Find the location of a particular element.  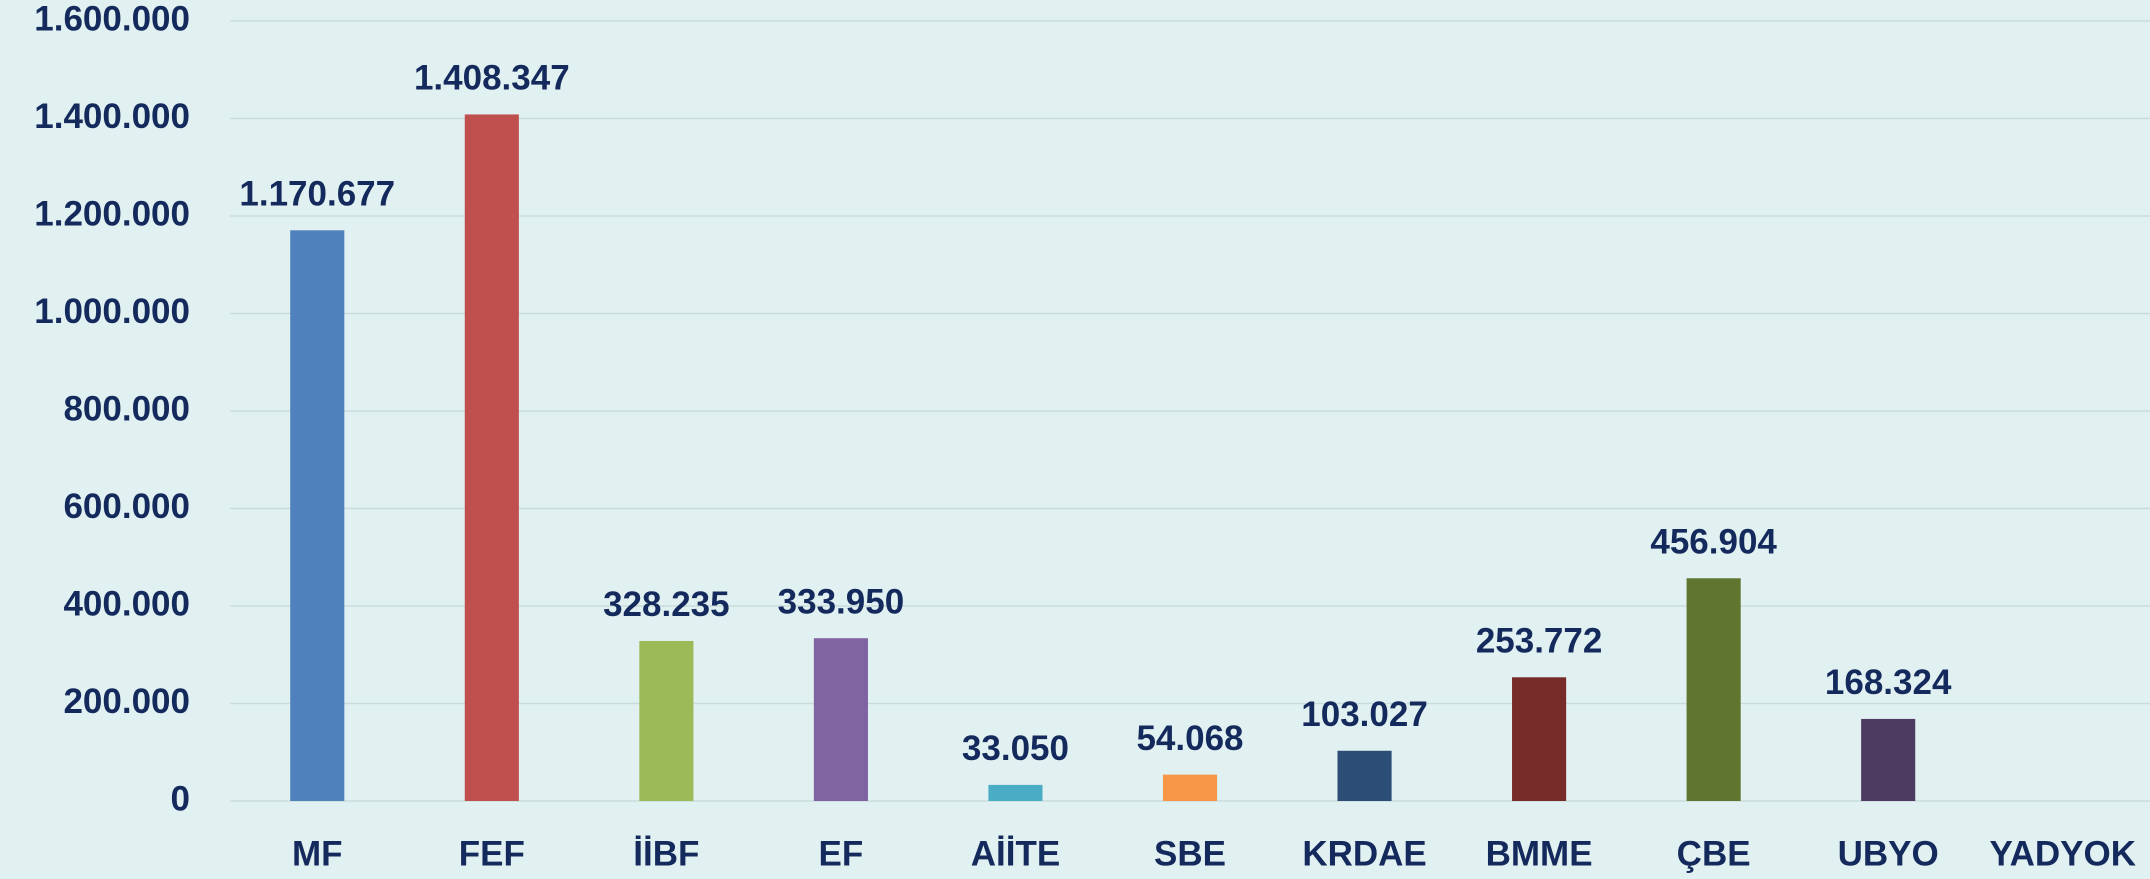

y-tick-label: 800.000 is located at coordinates (126, 408).